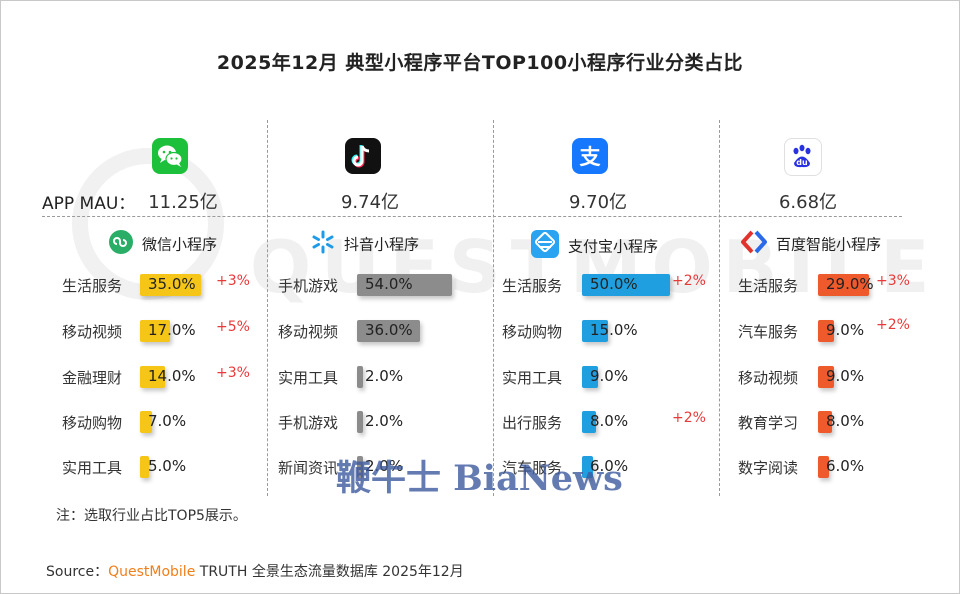  I want to click on chart-title: 2025年12月 典型小程序平台TOP100小程序行业分类占比, so click(480, 63).